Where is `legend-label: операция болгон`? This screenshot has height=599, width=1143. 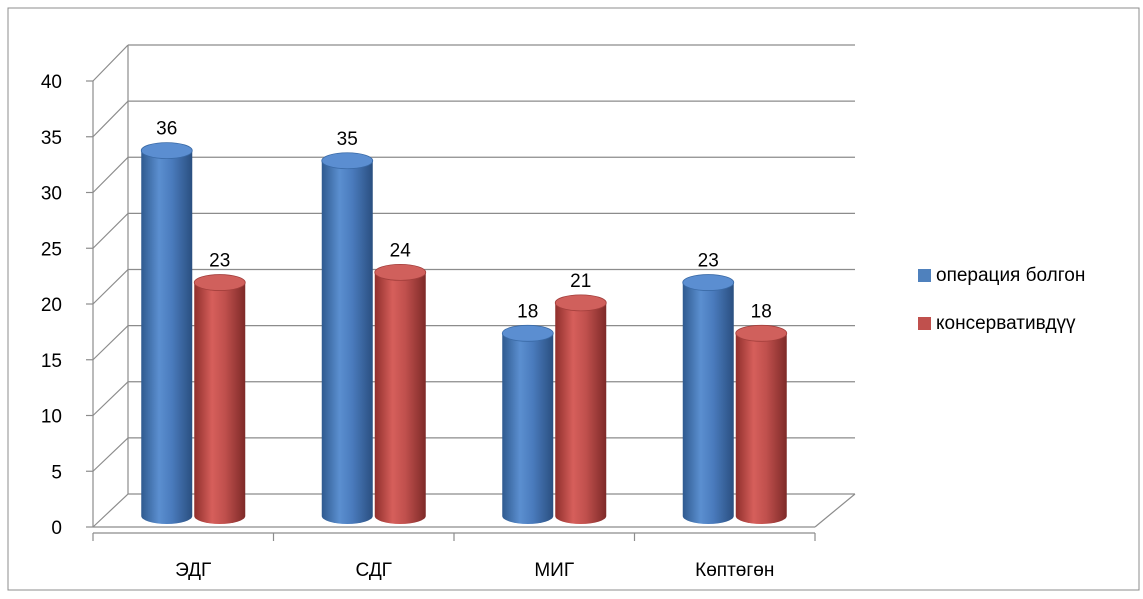 legend-label: операция болгон is located at coordinates (1010, 275).